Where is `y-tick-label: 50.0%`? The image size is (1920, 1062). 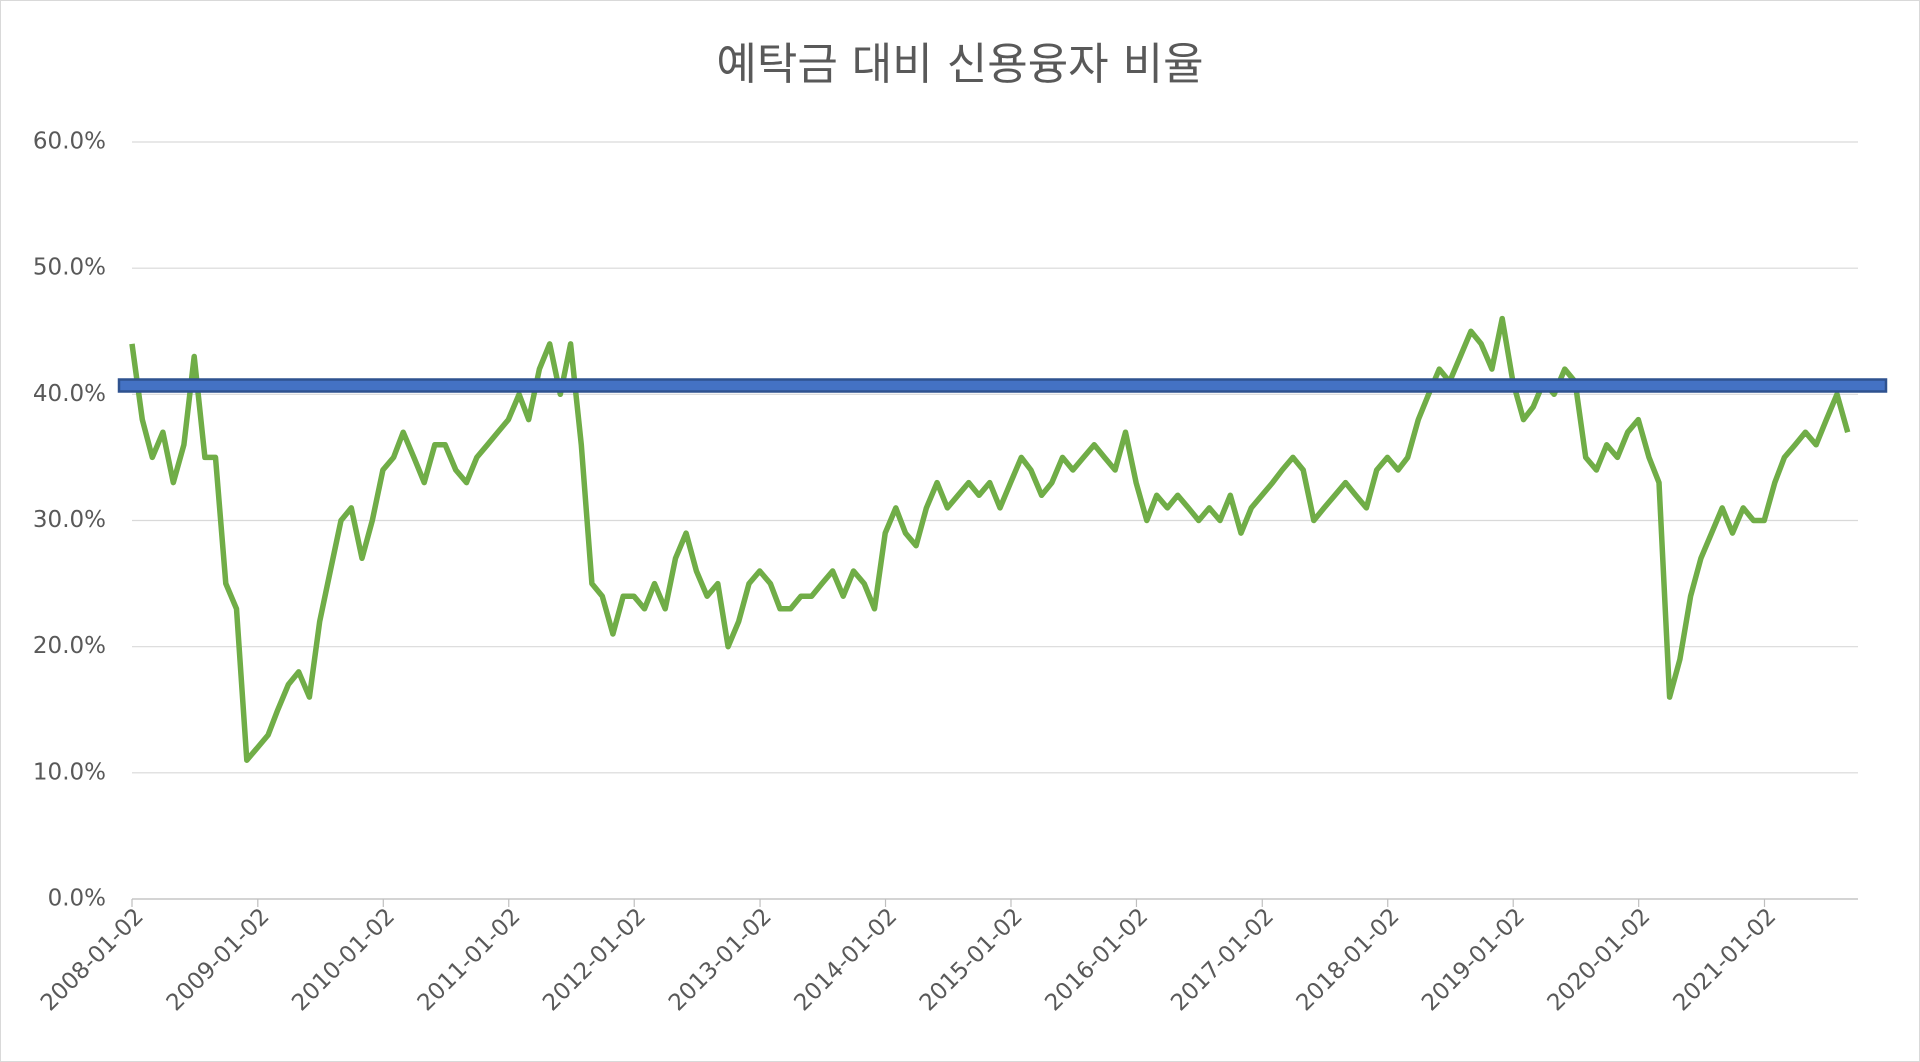
y-tick-label: 50.0% is located at coordinates (69, 268).